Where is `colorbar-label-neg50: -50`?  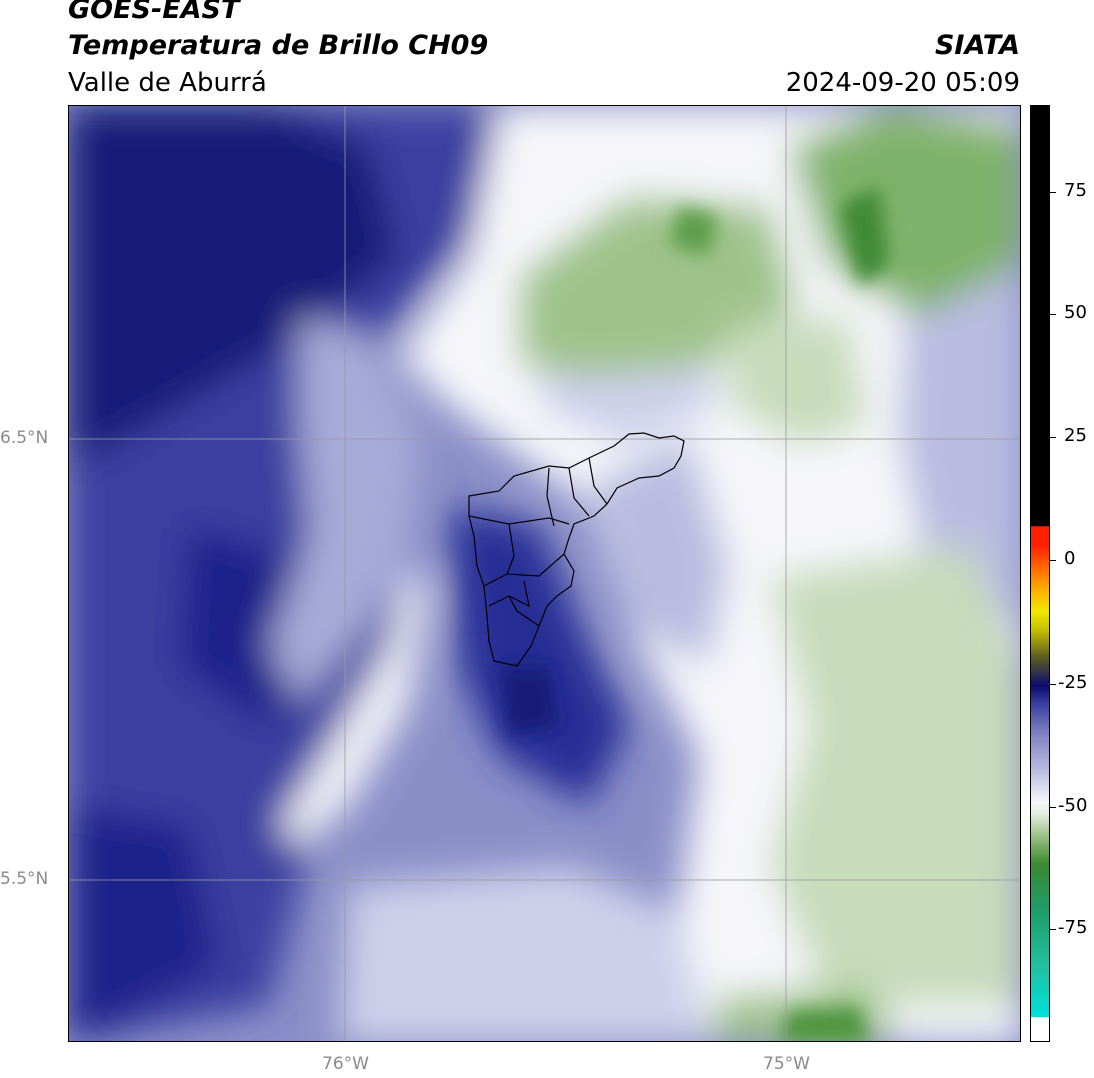
colorbar-label-neg50: -50 is located at coordinates (1073, 805).